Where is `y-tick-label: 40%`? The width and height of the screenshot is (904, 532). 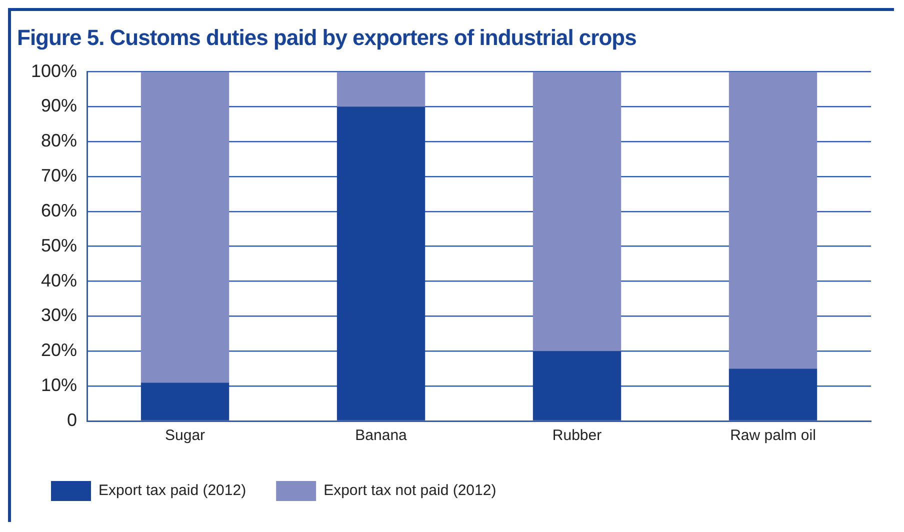 y-tick-label: 40% is located at coordinates (59, 280).